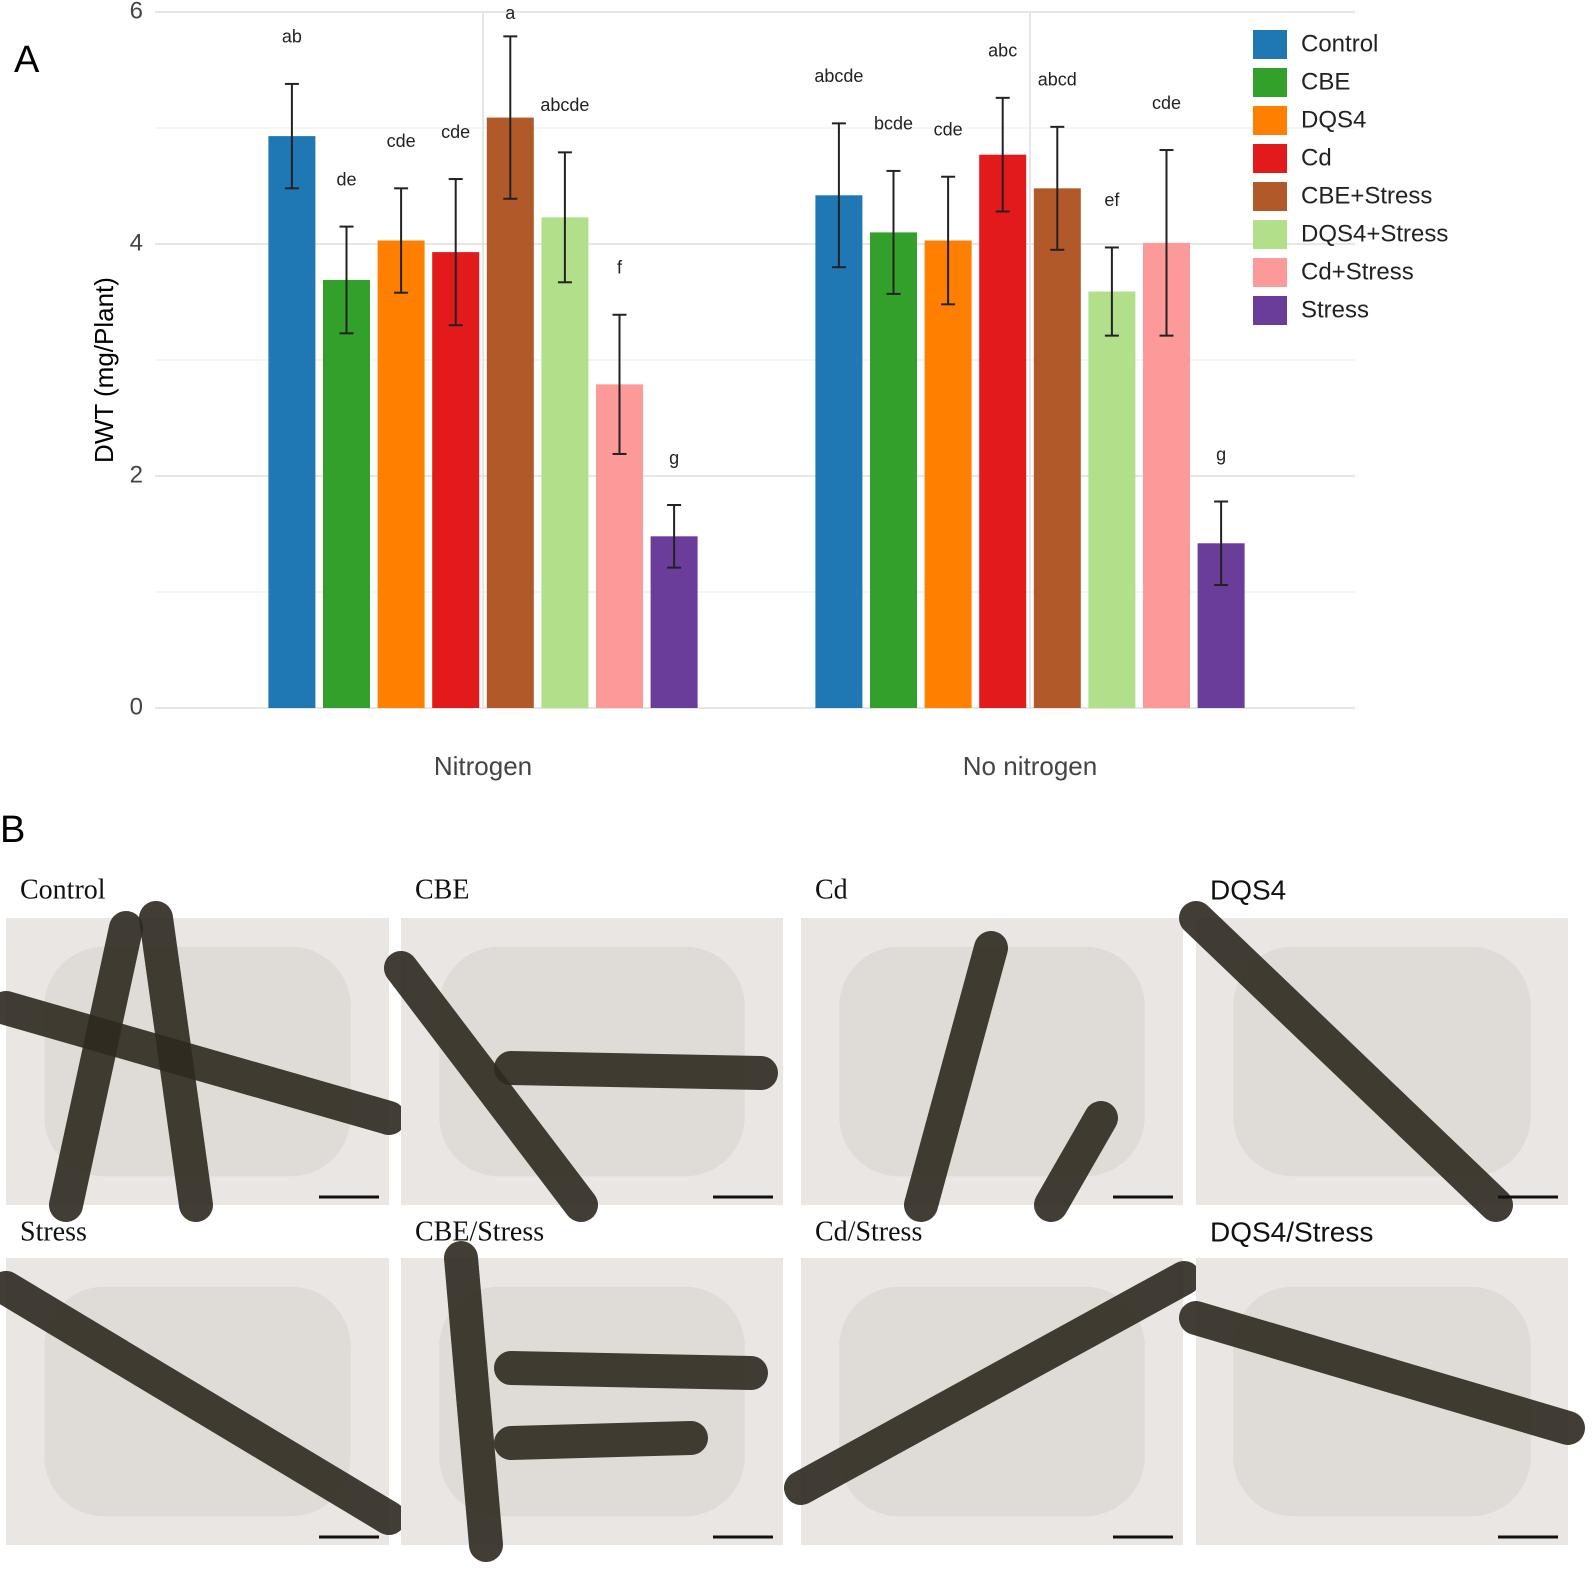 This screenshot has height=1580, width=1594. Describe the element at coordinates (510, 13) in the screenshot. I see `significance-letter: a` at that location.